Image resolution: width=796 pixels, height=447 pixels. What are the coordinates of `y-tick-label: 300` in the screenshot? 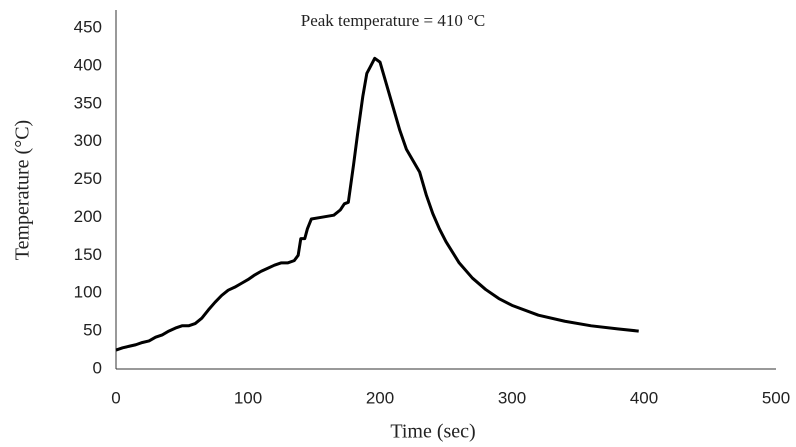 It's located at (88, 140).